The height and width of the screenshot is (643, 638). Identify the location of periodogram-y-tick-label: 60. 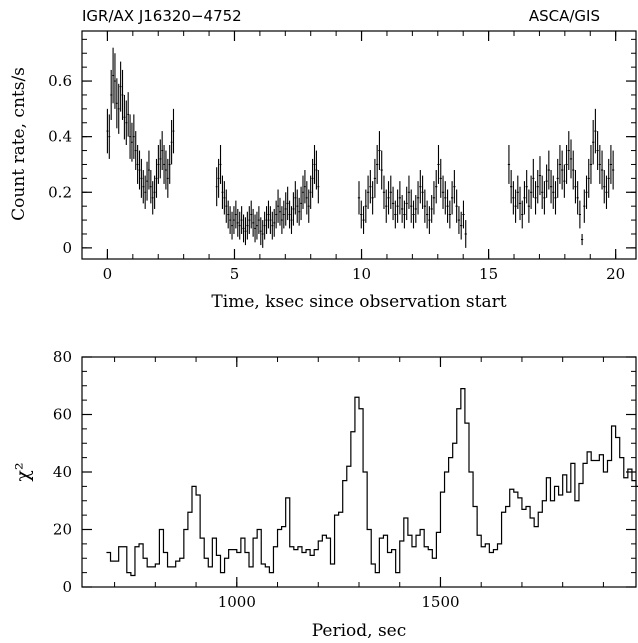
(62, 415).